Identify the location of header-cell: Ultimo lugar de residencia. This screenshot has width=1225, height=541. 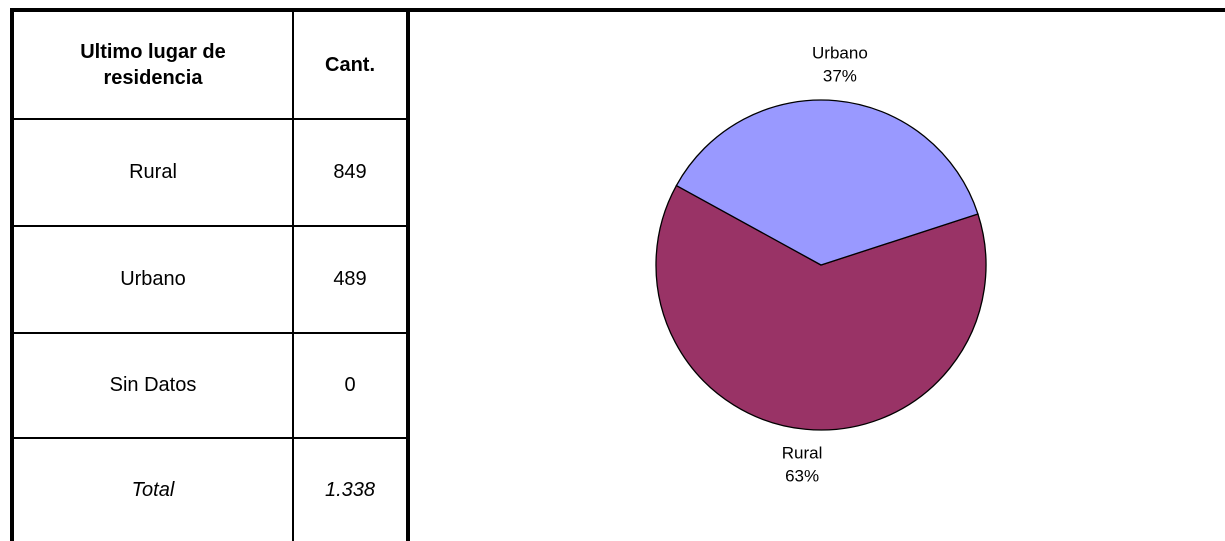
(153, 65).